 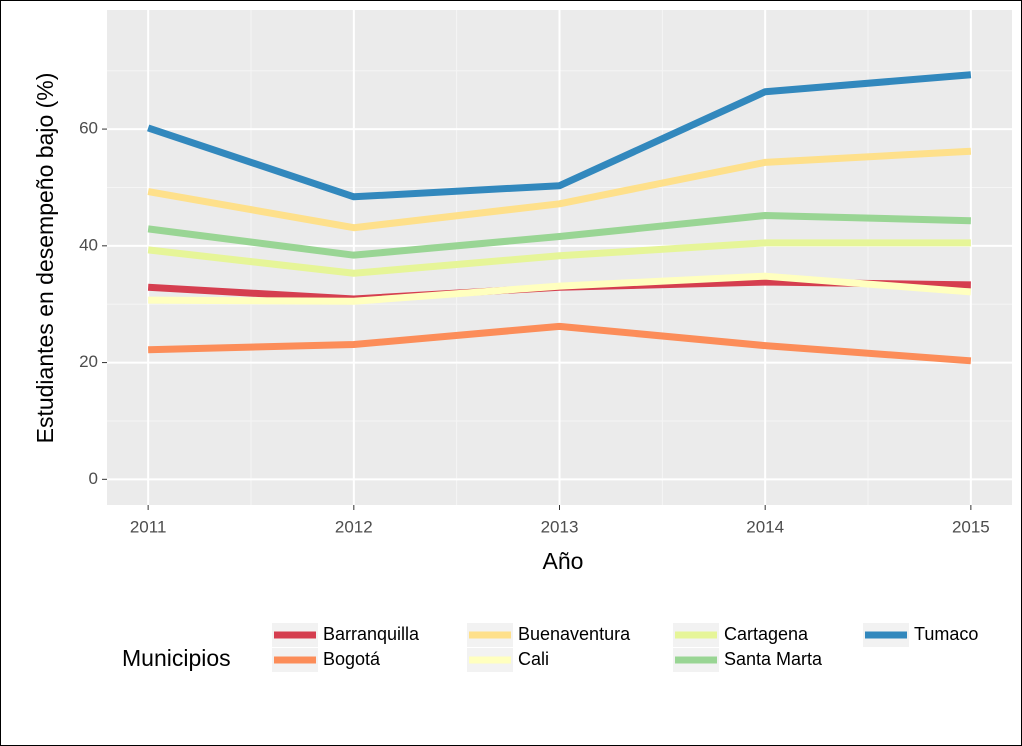 What do you see at coordinates (88, 361) in the screenshot?
I see `y-tick-label: 20` at bounding box center [88, 361].